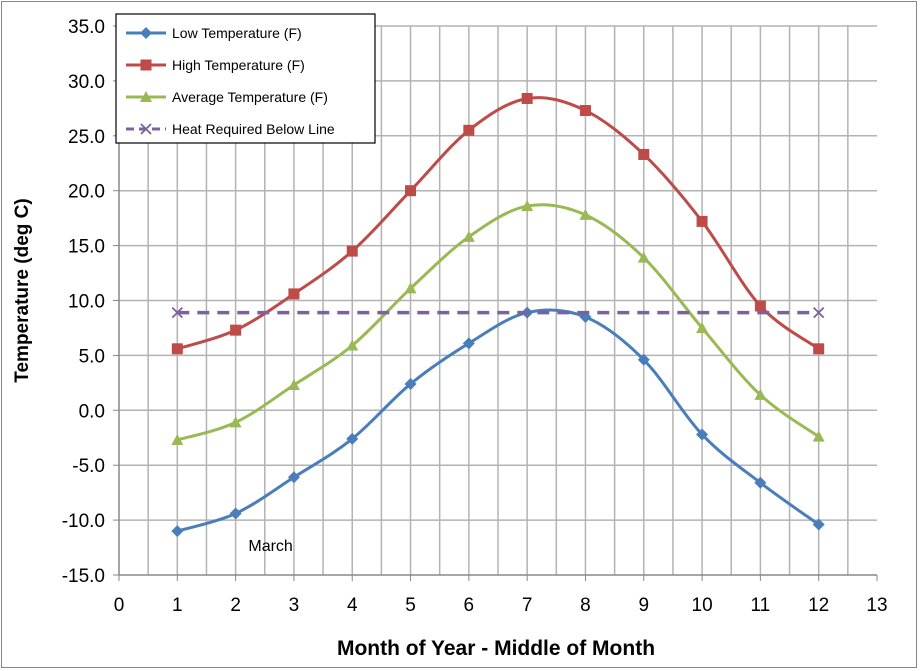 This screenshot has height=671, width=920. I want to click on legend-label: Average Temperature (F), so click(250, 97).